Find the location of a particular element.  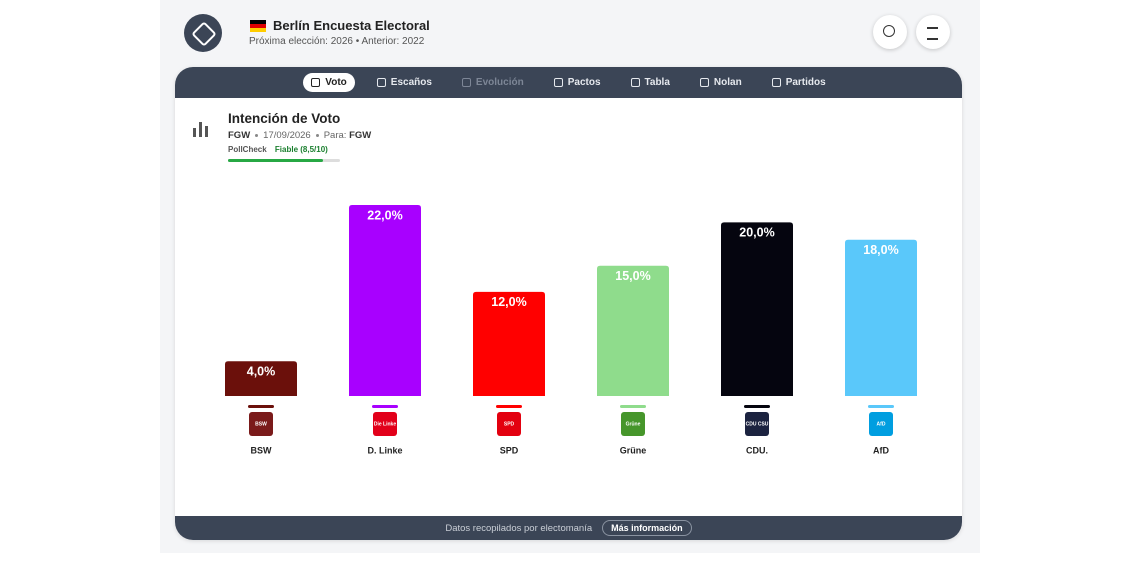

help-icon is located at coordinates (889, 31).